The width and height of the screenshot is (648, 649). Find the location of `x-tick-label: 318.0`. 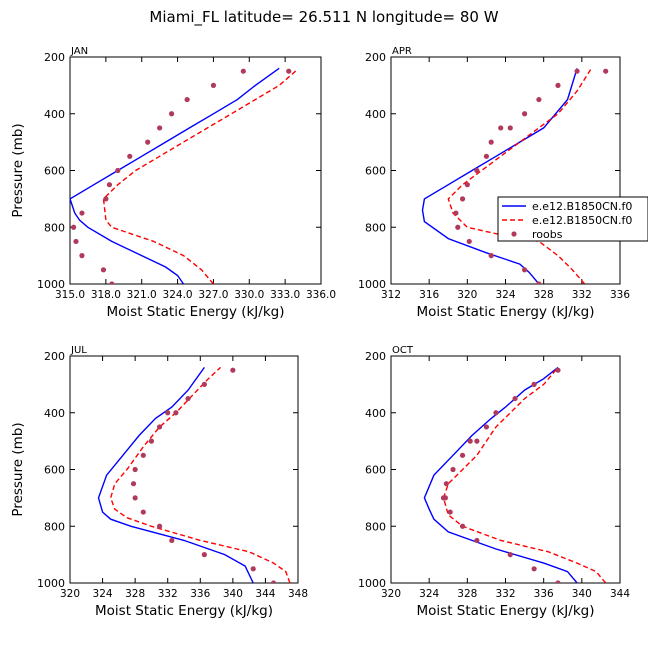

x-tick-label: 318.0 is located at coordinates (106, 295).